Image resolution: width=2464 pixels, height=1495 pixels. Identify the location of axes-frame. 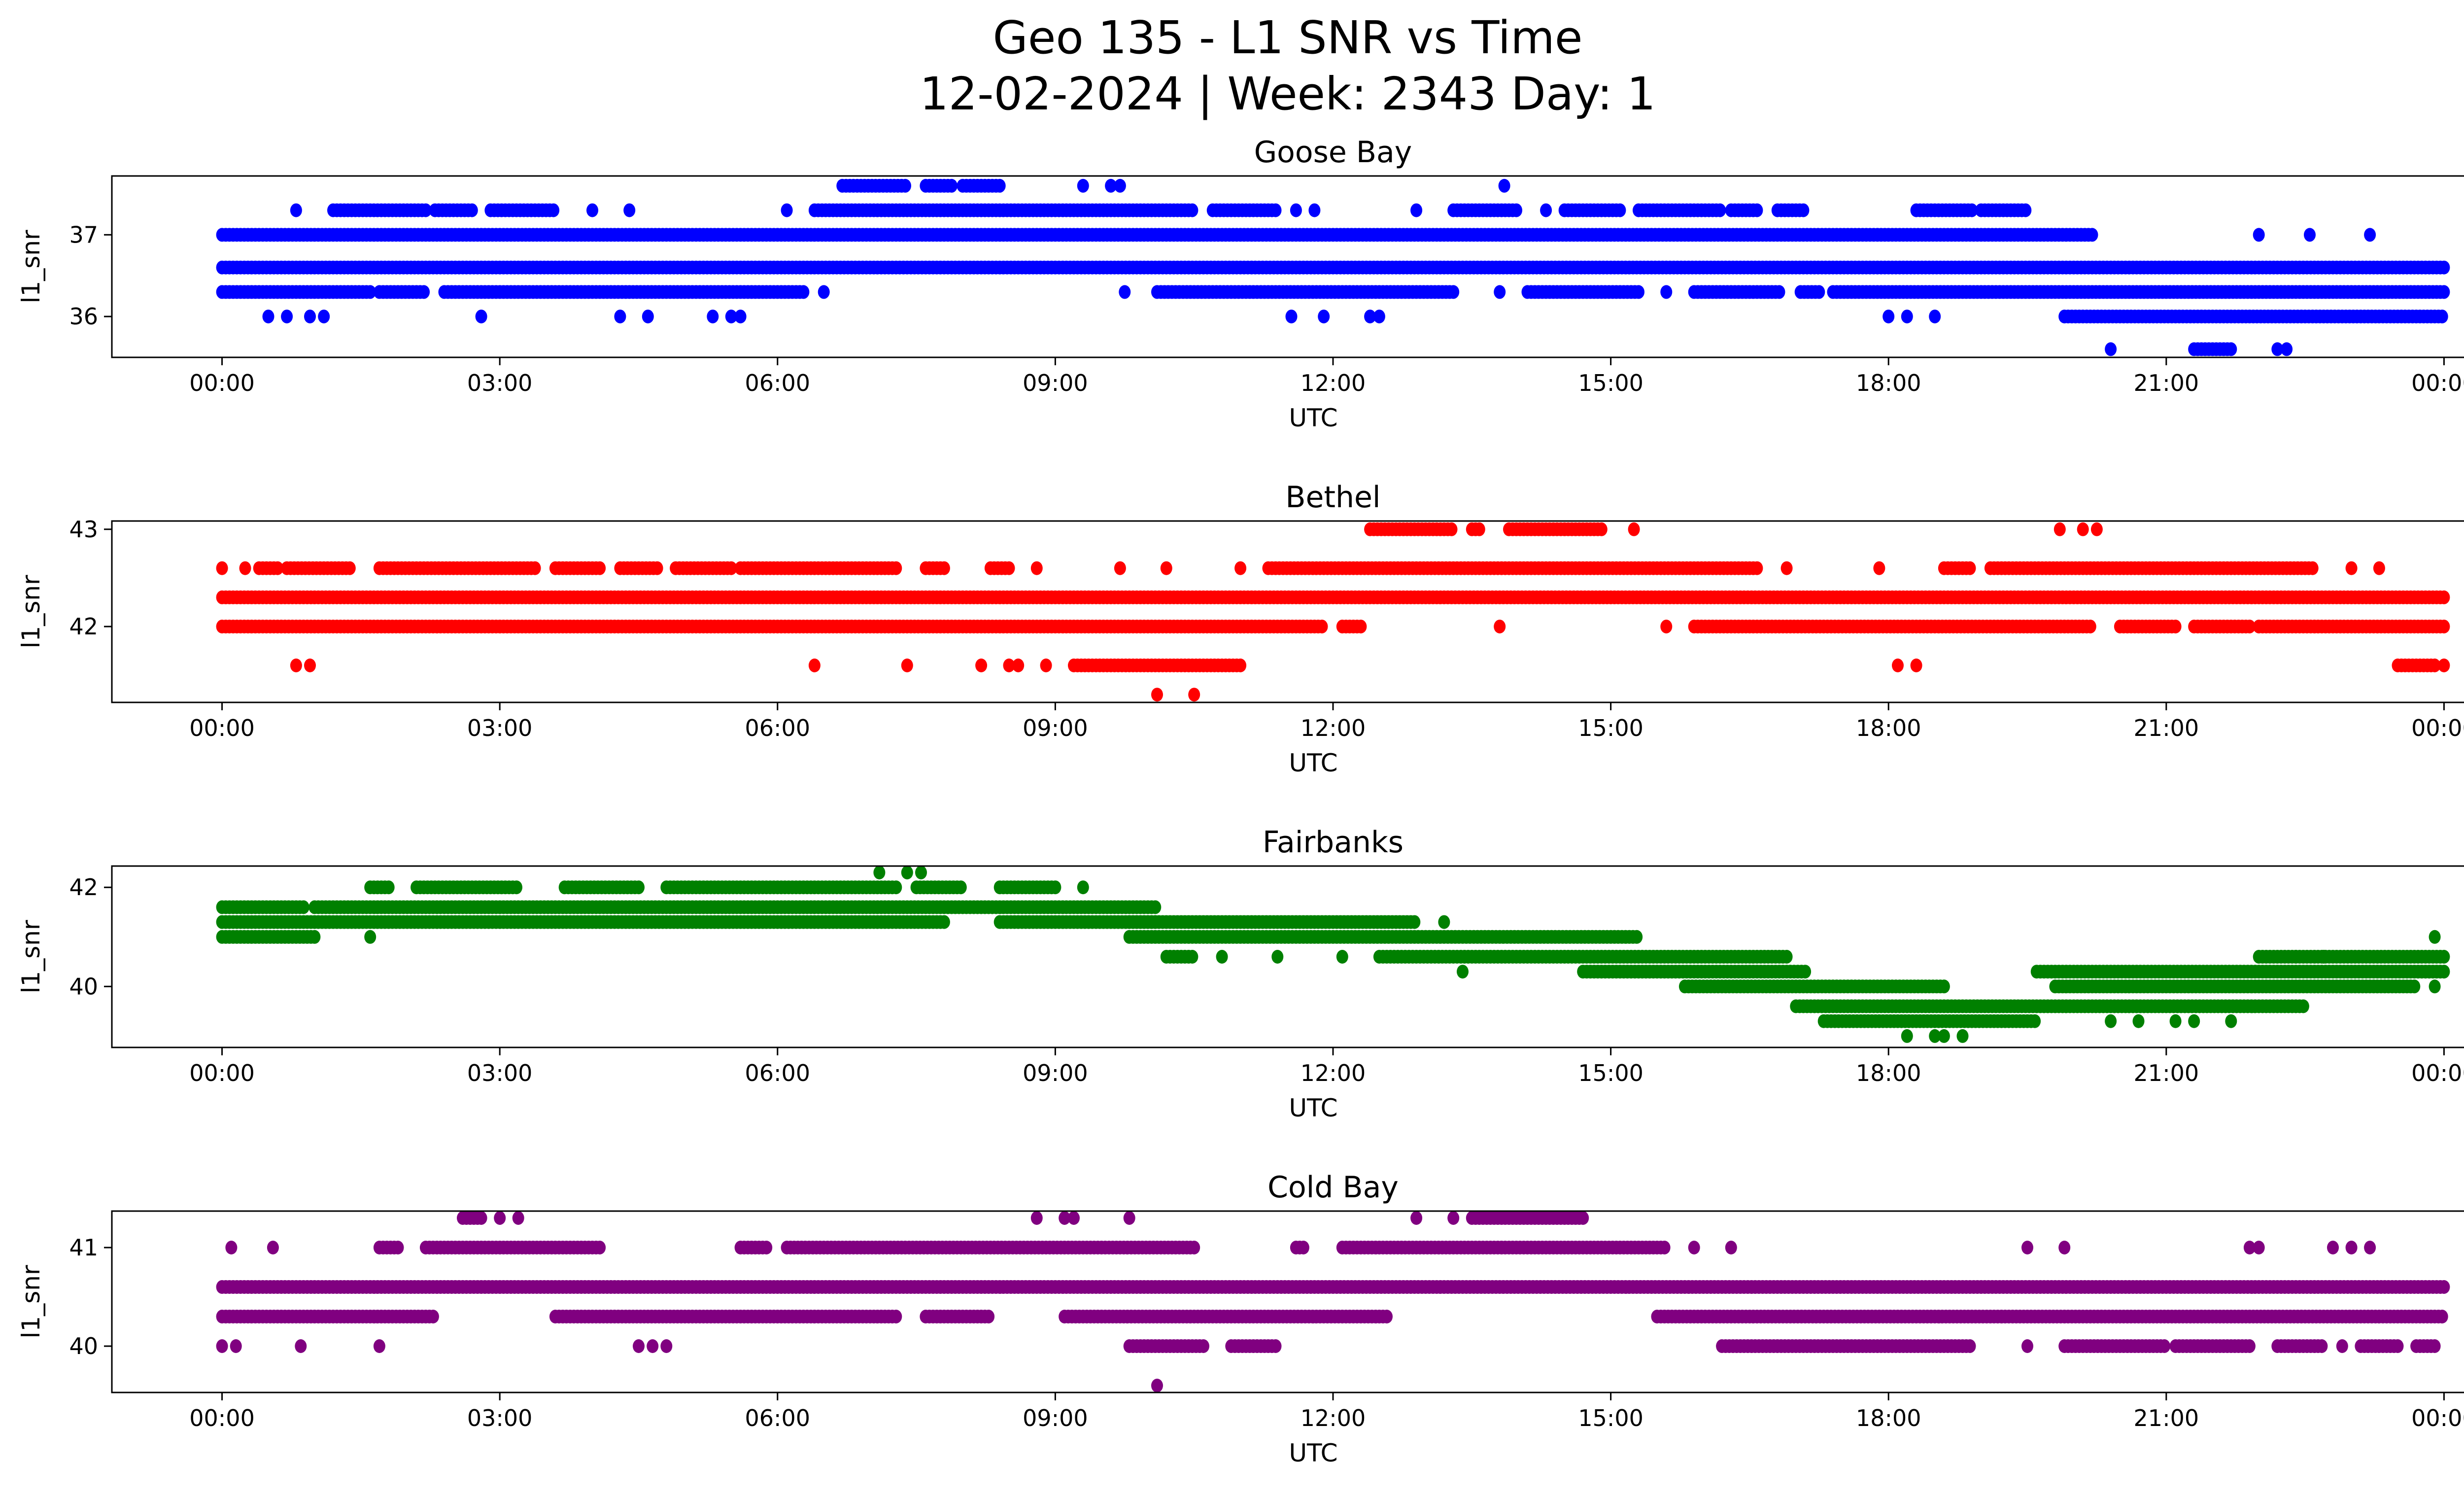
(1287, 611).